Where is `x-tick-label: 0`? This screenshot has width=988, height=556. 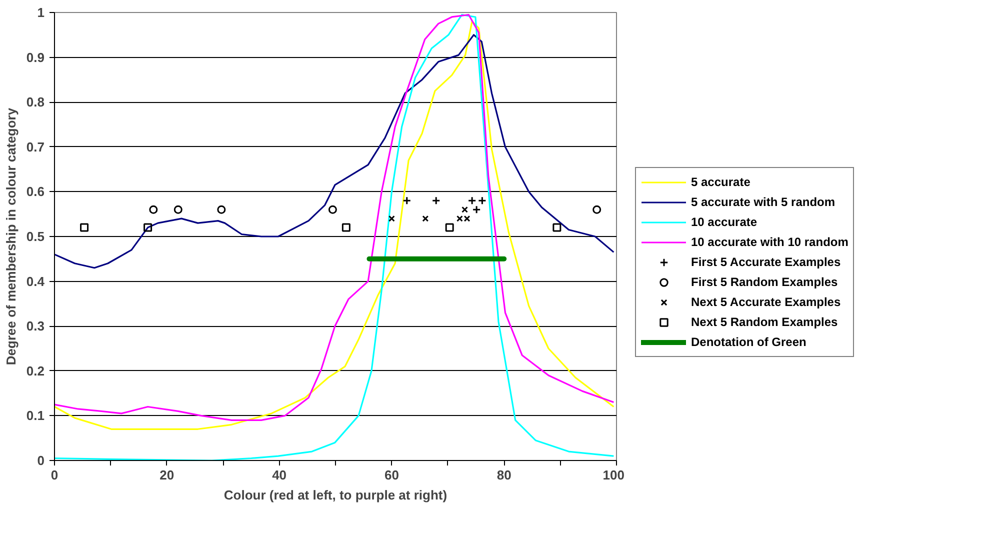 x-tick-label: 0 is located at coordinates (54, 475).